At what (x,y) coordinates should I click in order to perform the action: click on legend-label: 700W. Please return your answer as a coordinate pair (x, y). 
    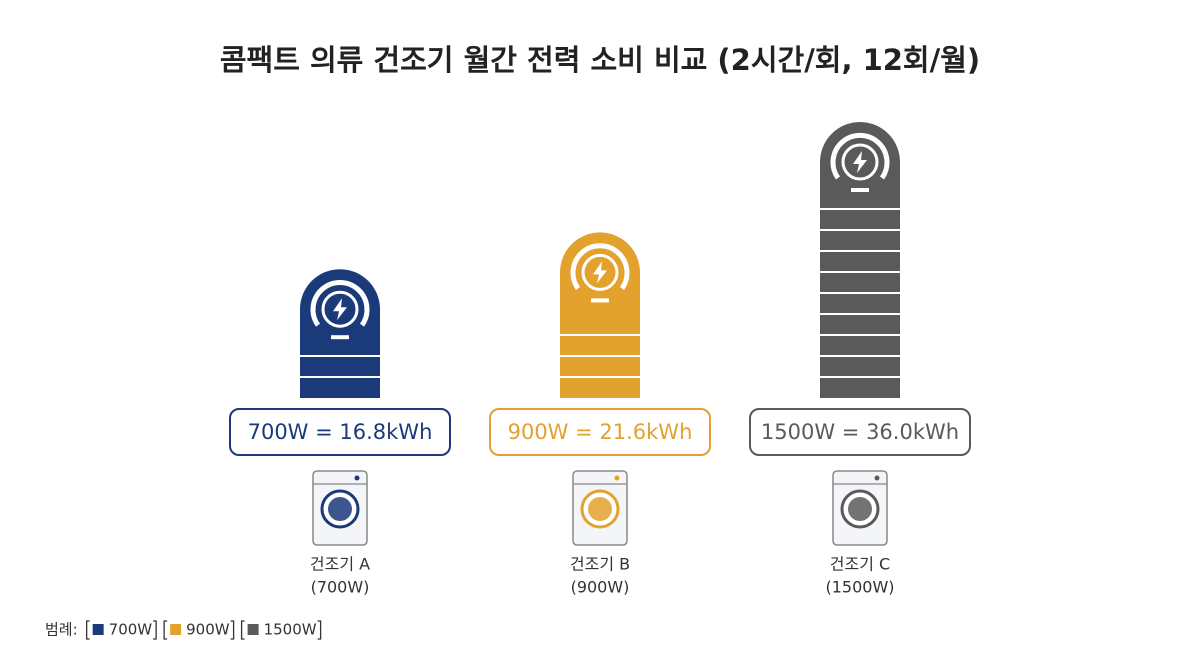
    Looking at the image, I should click on (131, 630).